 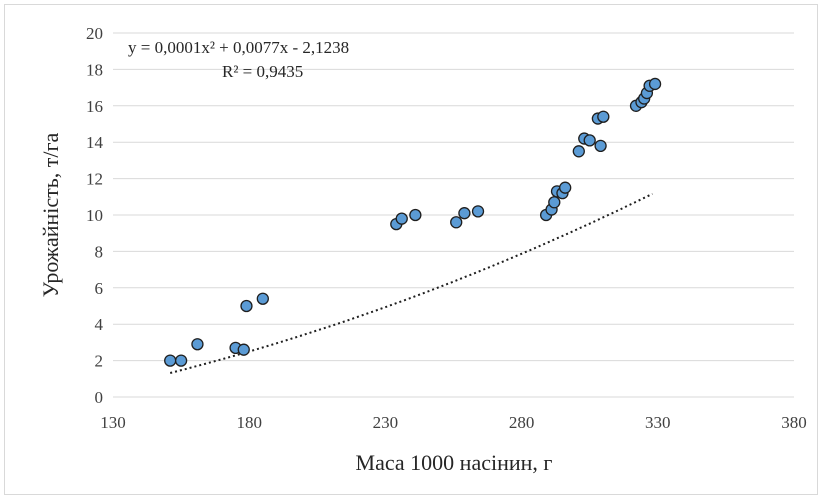 What do you see at coordinates (94, 106) in the screenshot?
I see `y-tick-label: 16` at bounding box center [94, 106].